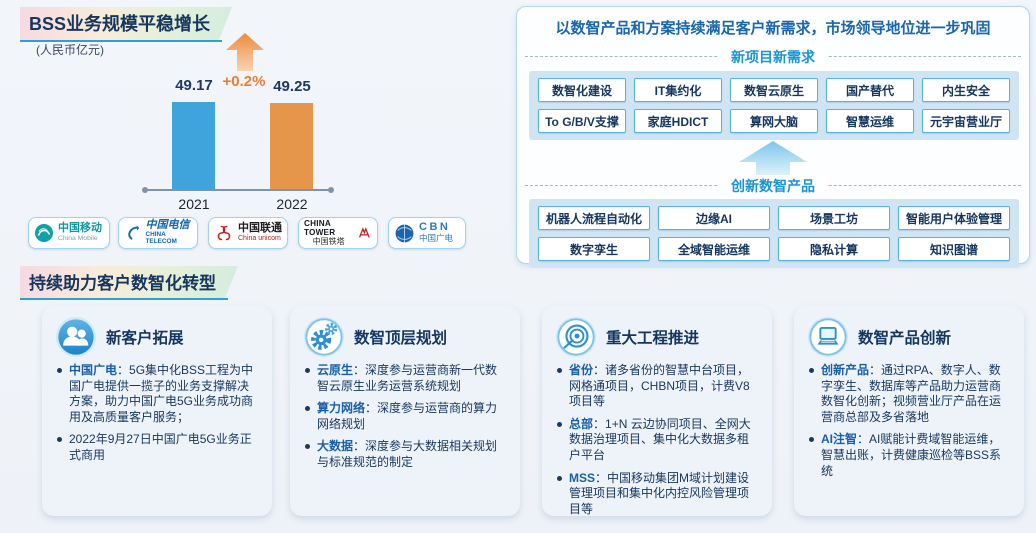 This screenshot has height=533, width=1036. What do you see at coordinates (238, 190) in the screenshot?
I see `x-axis-line` at bounding box center [238, 190].